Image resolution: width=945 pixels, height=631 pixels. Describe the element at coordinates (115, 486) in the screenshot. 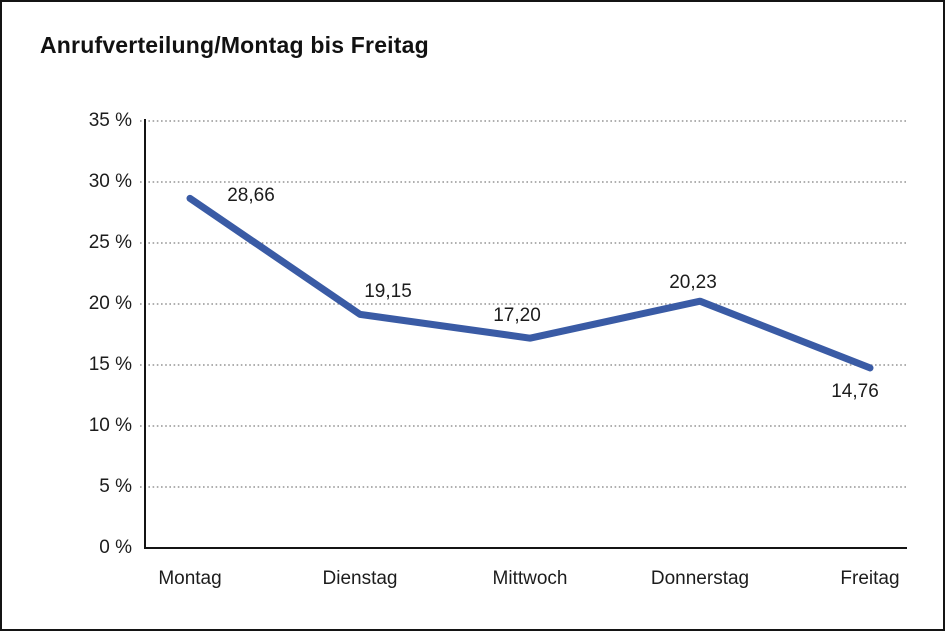

I see `y-axis-tick-label: 5 %` at that location.